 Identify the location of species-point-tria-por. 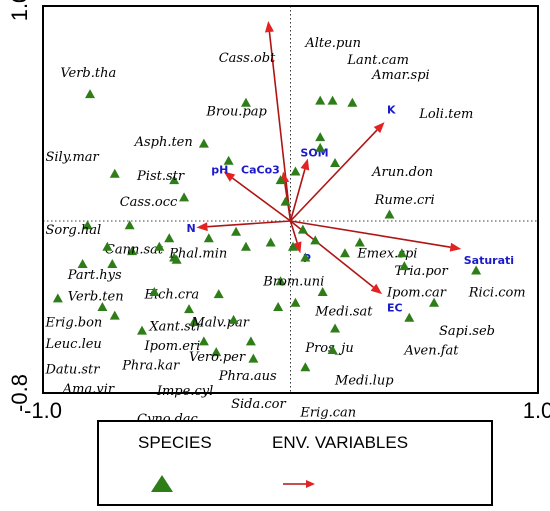
(401, 253).